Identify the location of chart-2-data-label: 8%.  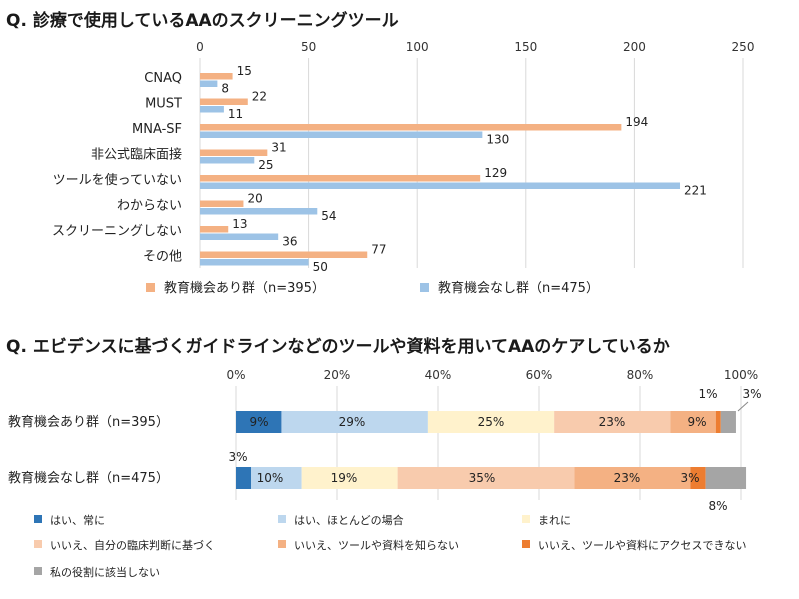
(717, 506).